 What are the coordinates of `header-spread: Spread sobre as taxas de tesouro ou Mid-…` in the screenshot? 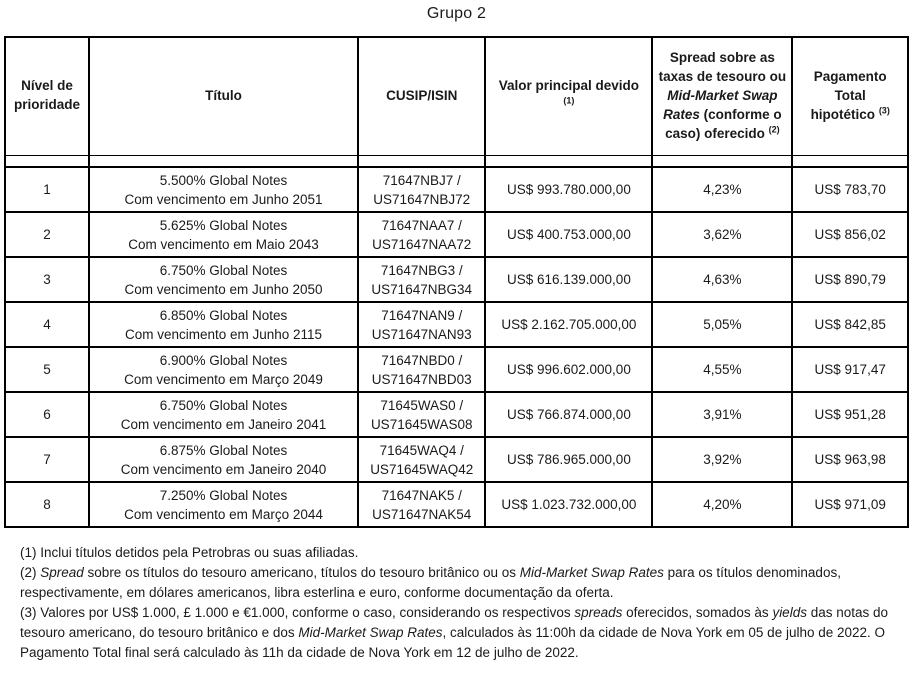 It's located at (722, 102).